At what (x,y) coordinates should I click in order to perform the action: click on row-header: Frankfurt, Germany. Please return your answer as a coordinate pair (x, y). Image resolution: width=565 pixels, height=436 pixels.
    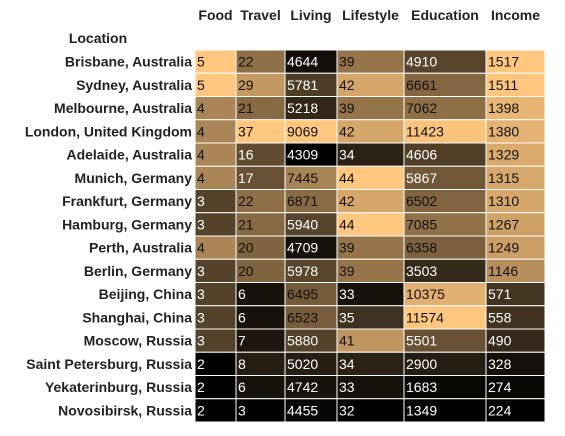
    Looking at the image, I should click on (127, 201).